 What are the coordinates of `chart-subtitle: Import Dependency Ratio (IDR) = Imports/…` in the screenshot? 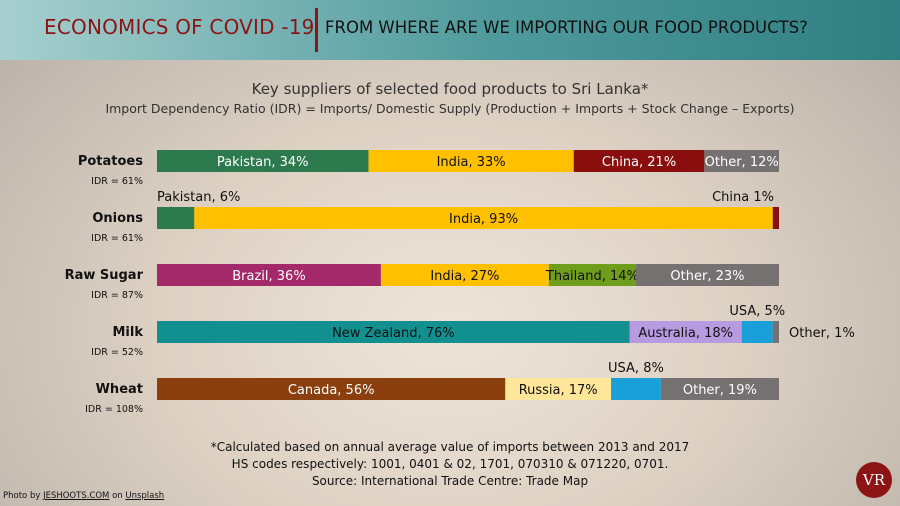 It's located at (450, 108).